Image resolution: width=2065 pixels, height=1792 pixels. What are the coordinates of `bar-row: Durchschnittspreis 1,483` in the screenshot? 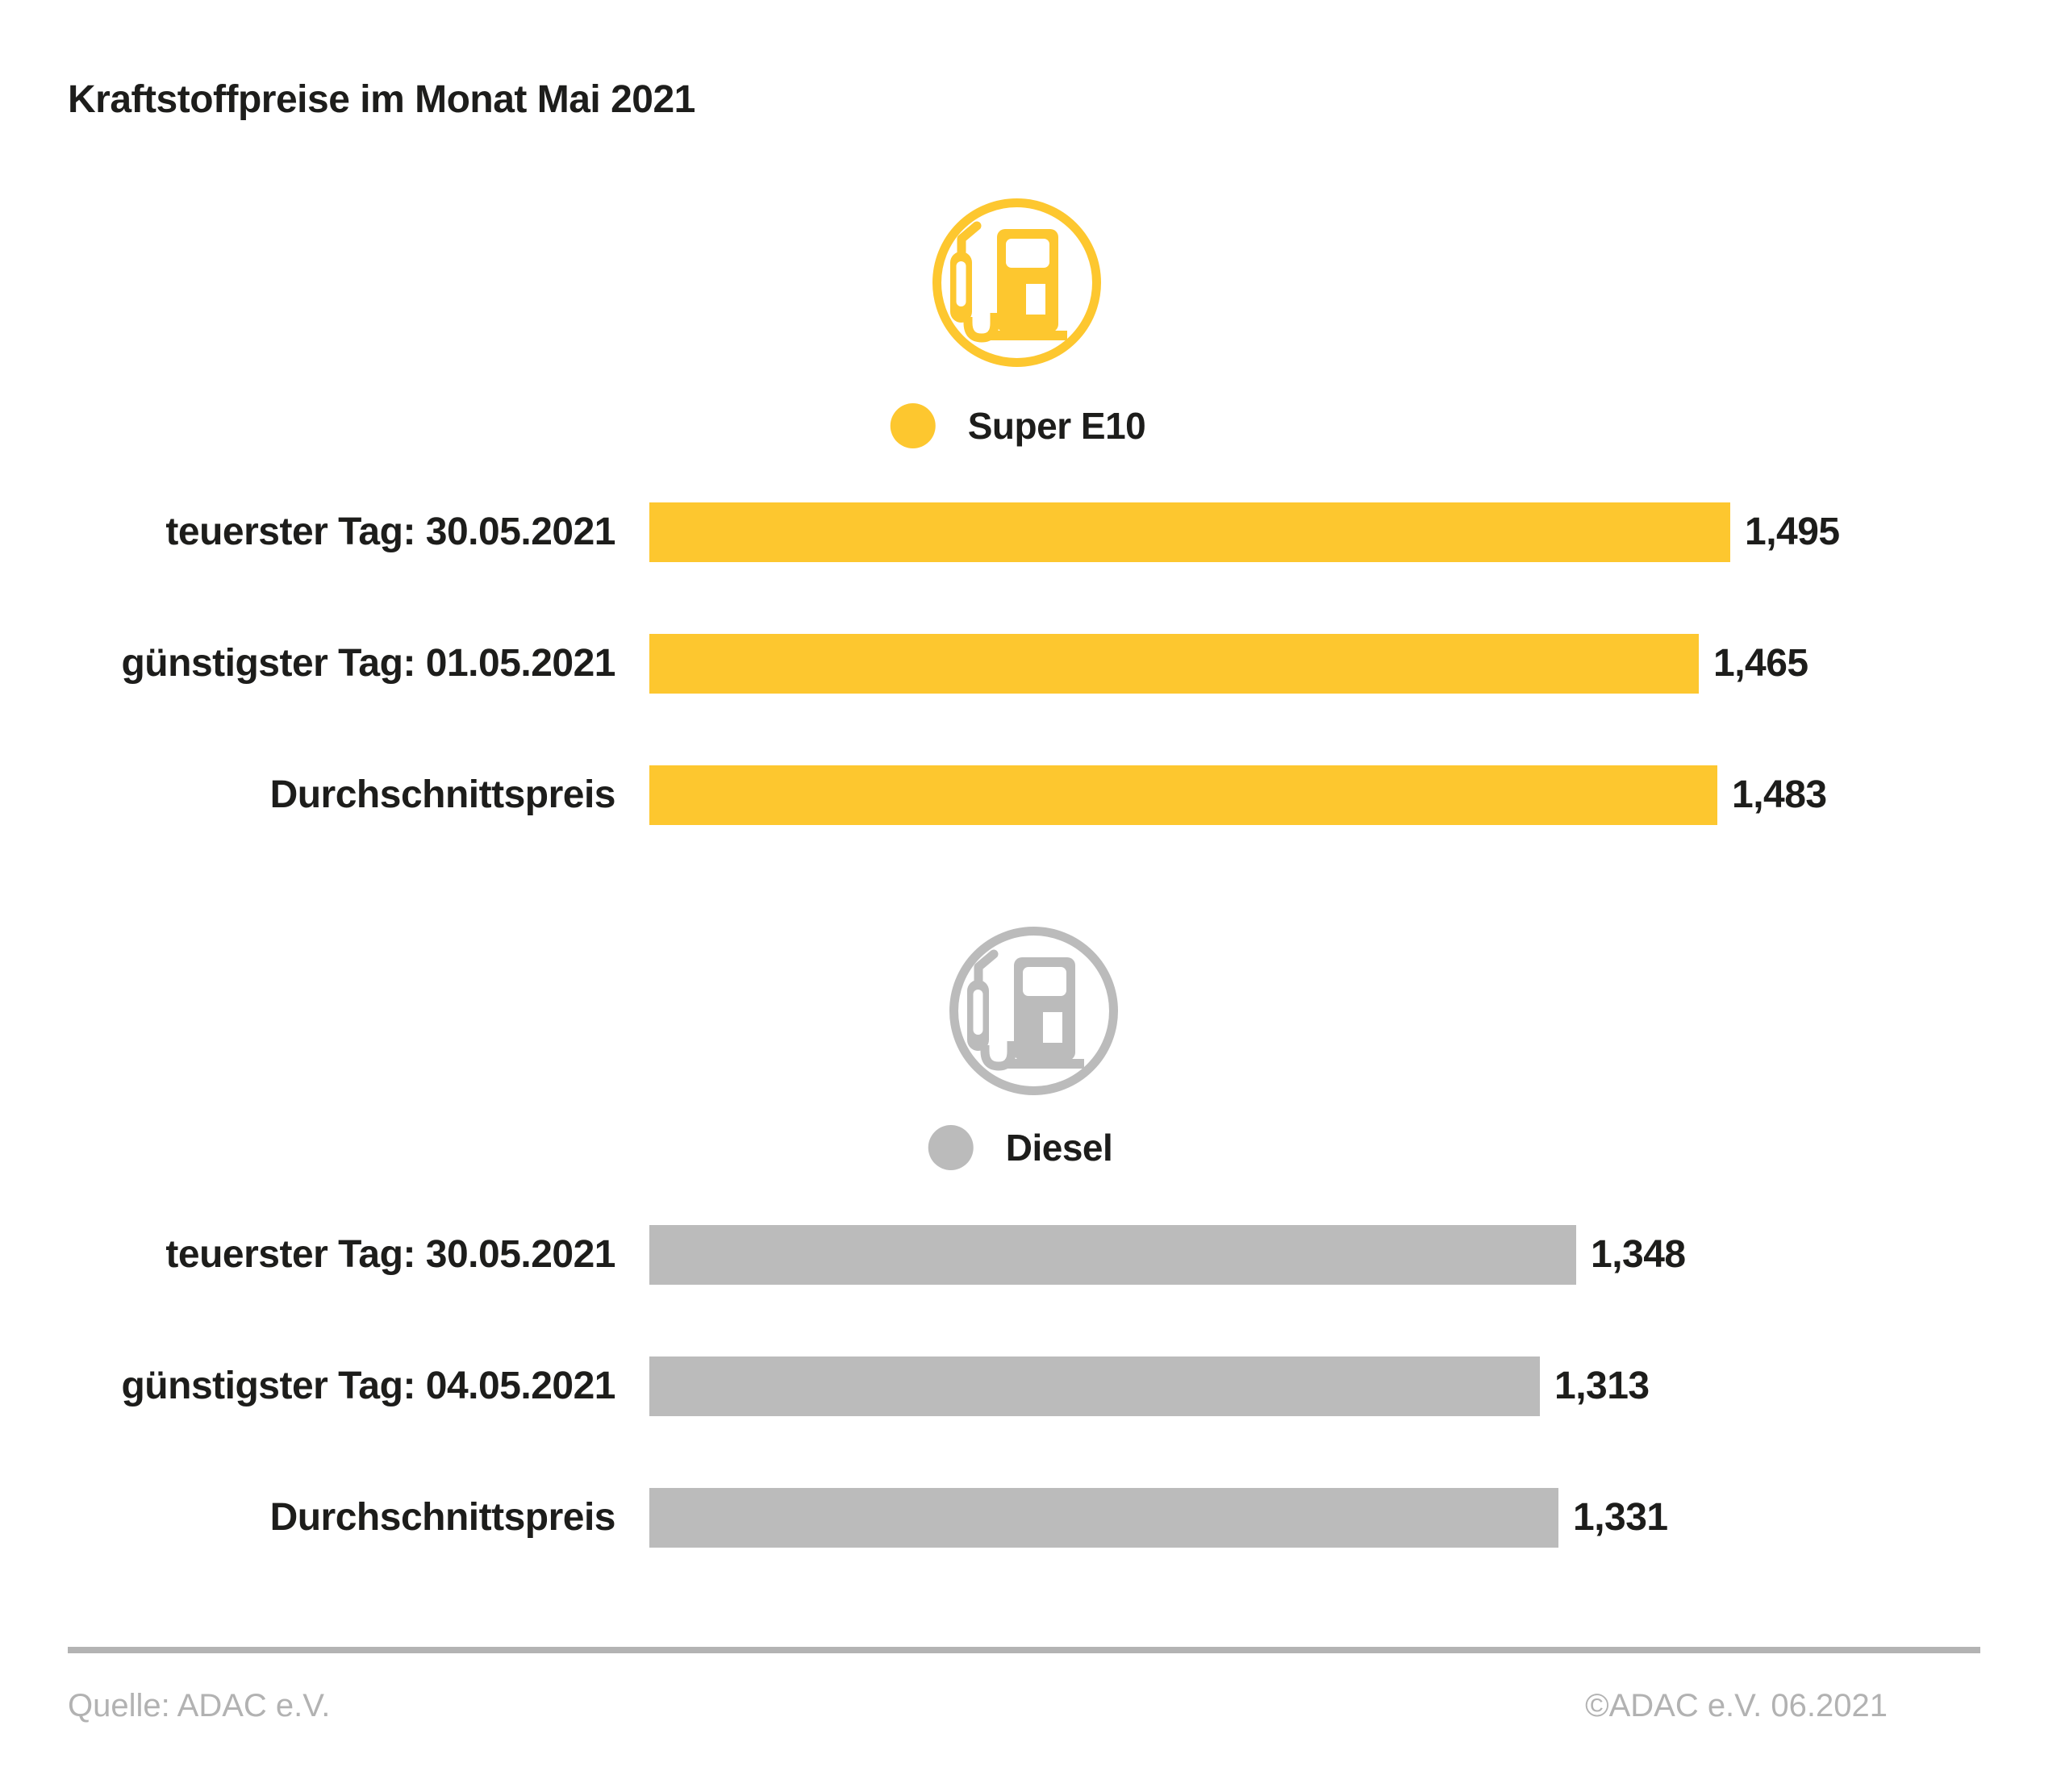 It's located at (1032, 795).